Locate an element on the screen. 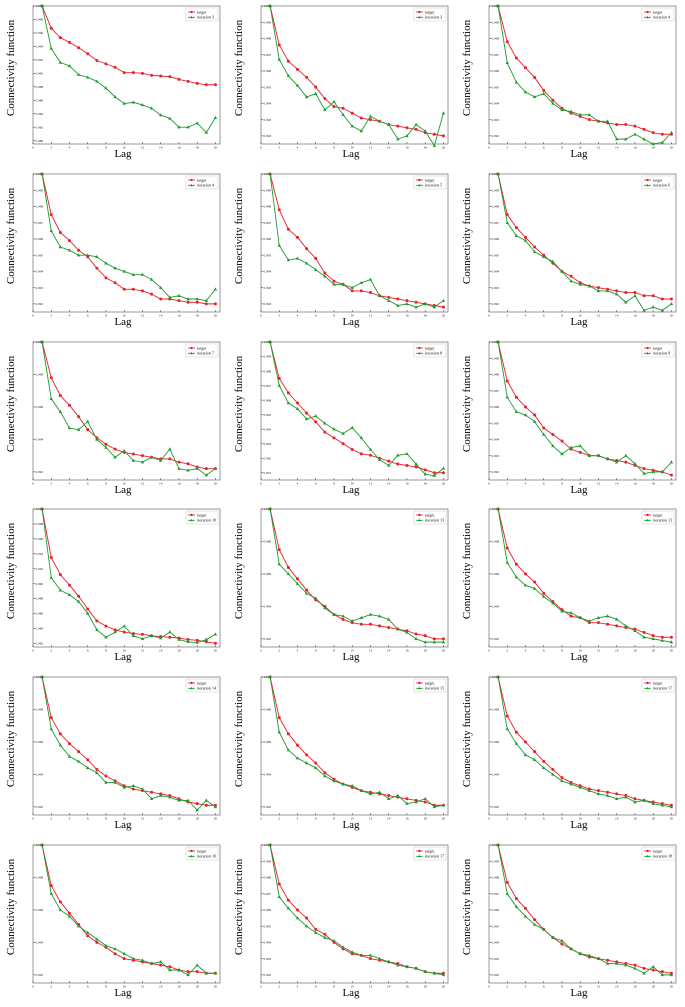 Image resolution: width=685 pixels, height=1007 pixels. iteration-series-line is located at coordinates (356, 409).